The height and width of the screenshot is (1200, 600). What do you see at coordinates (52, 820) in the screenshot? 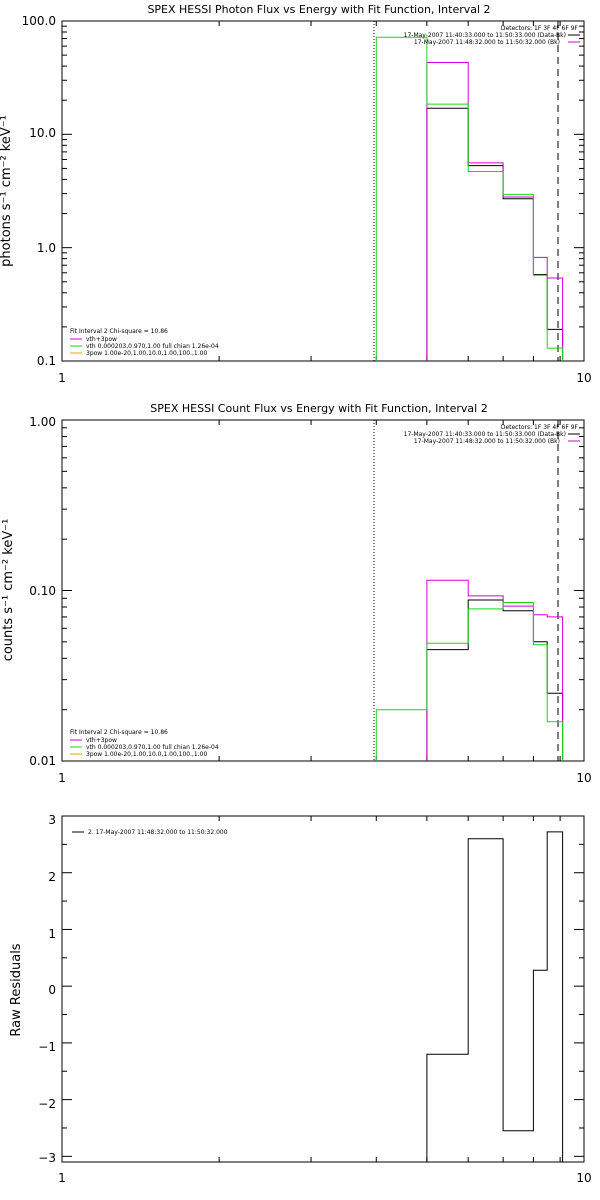
I see `residuals-ytick-3: 3` at bounding box center [52, 820].